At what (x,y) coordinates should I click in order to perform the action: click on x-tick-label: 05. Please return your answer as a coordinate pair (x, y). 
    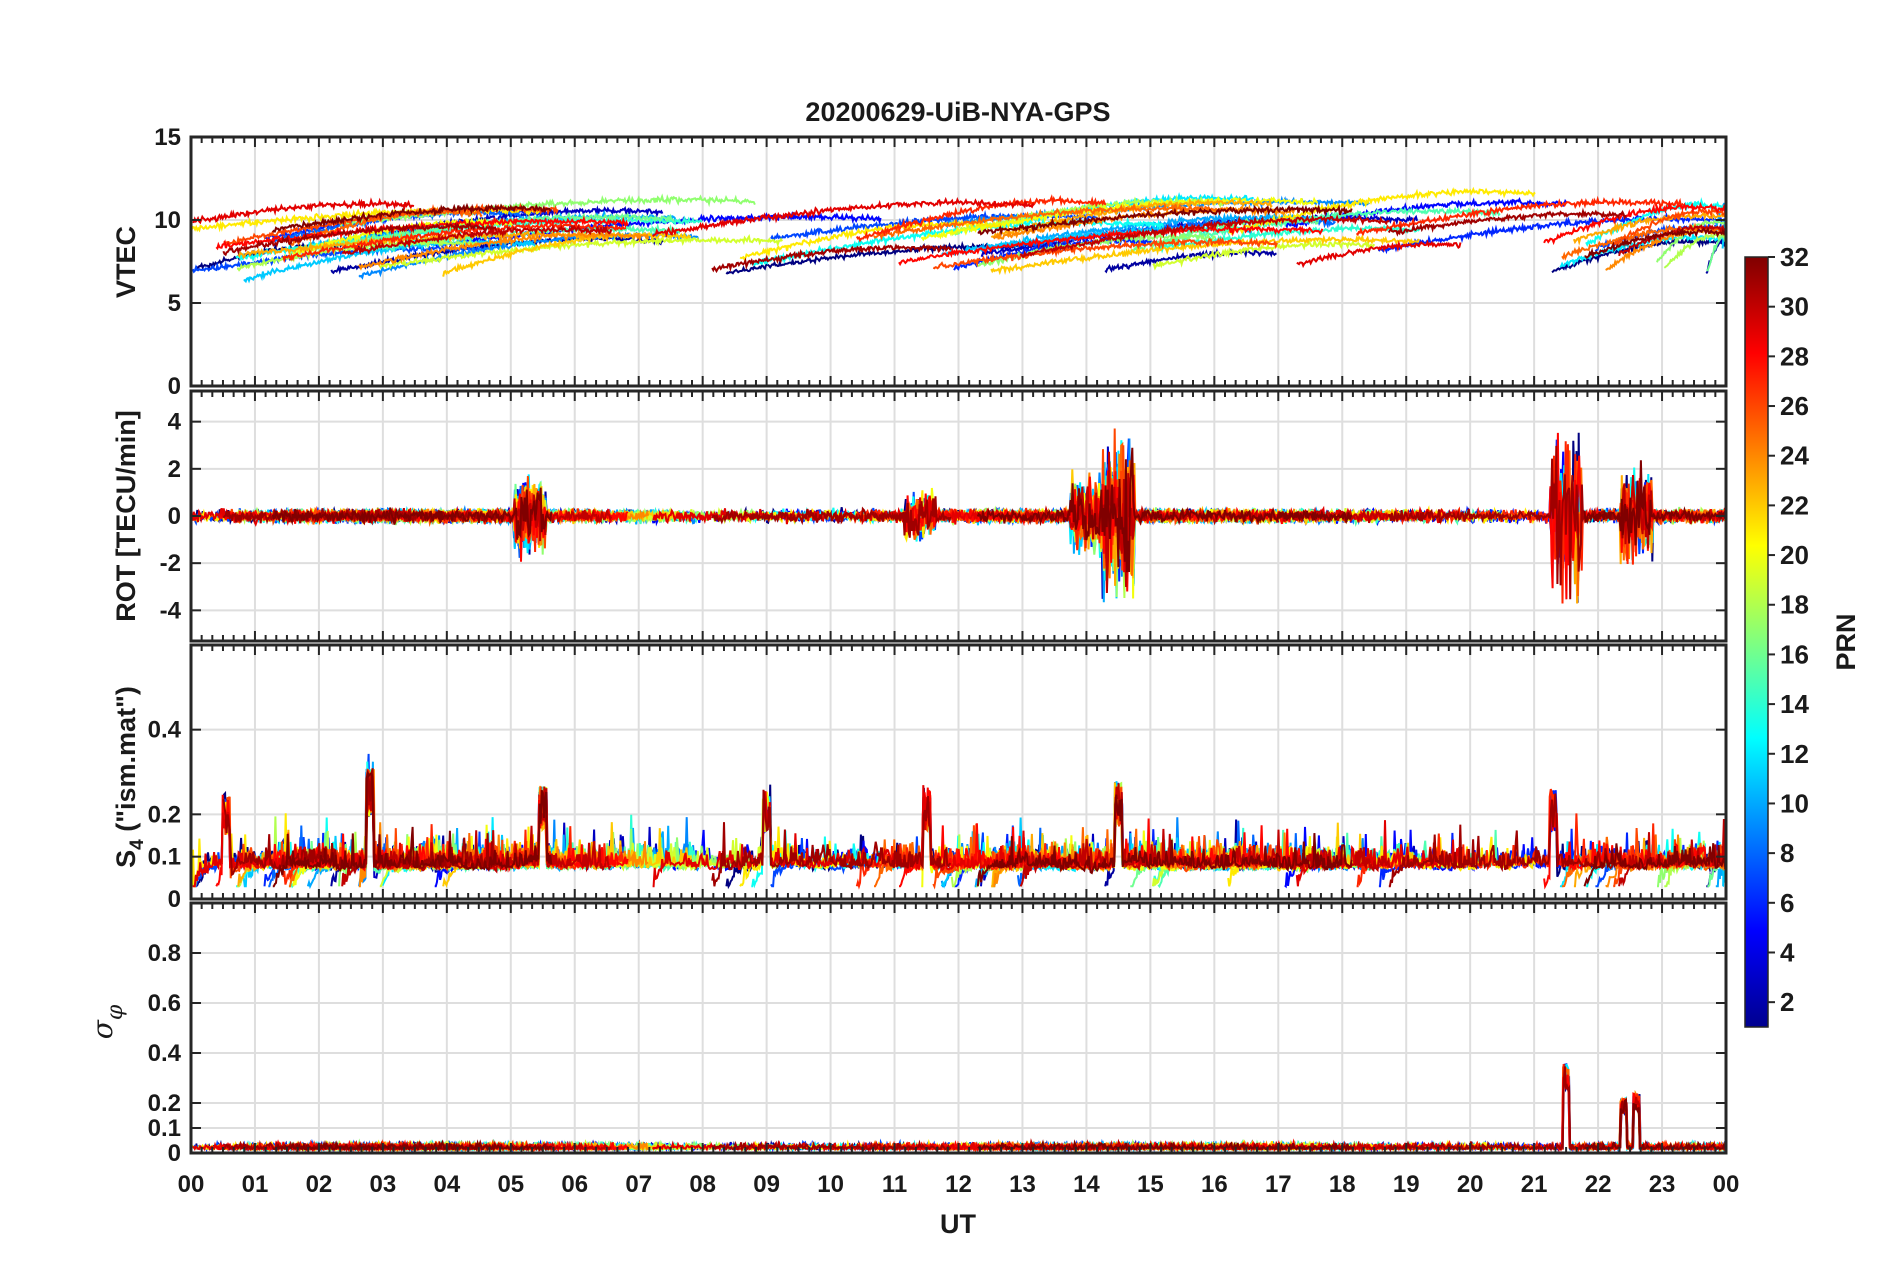
    Looking at the image, I should click on (510, 1184).